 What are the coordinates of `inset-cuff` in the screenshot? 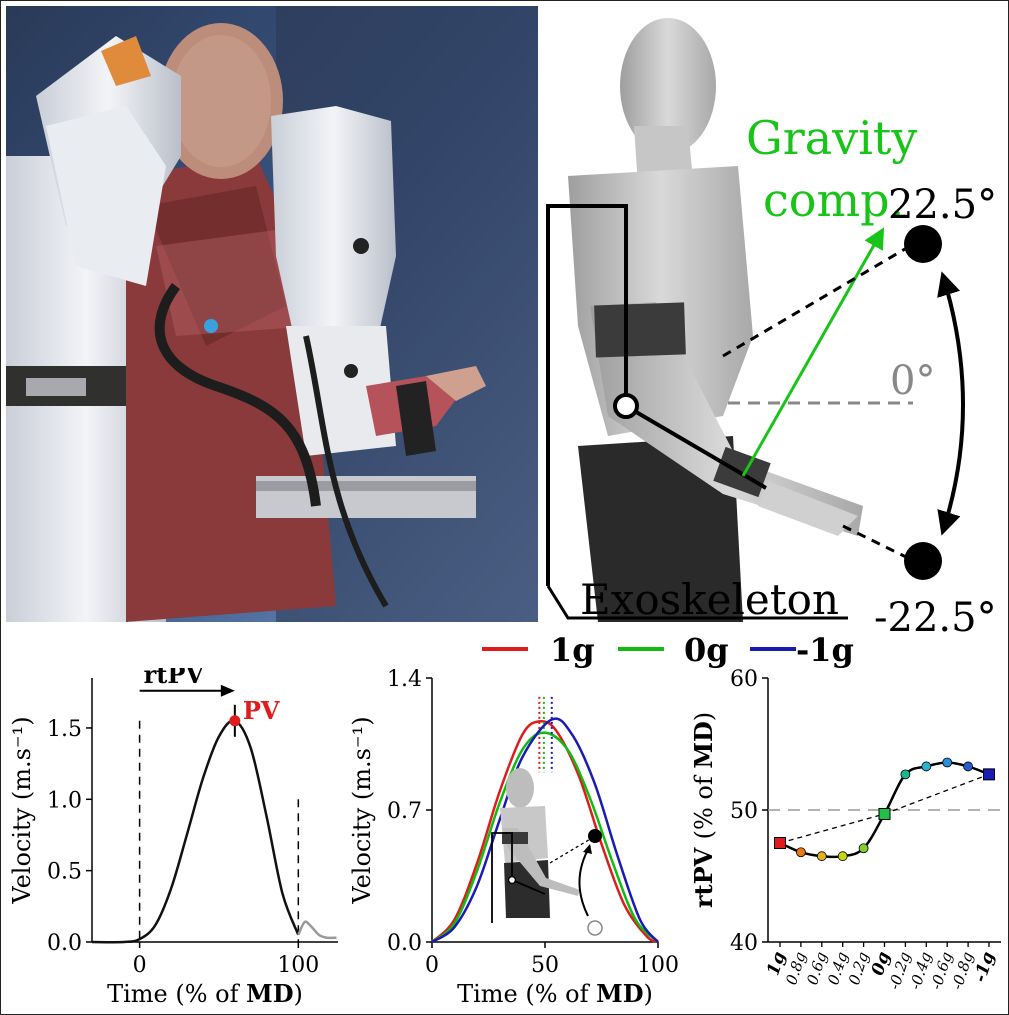 It's located at (515, 838).